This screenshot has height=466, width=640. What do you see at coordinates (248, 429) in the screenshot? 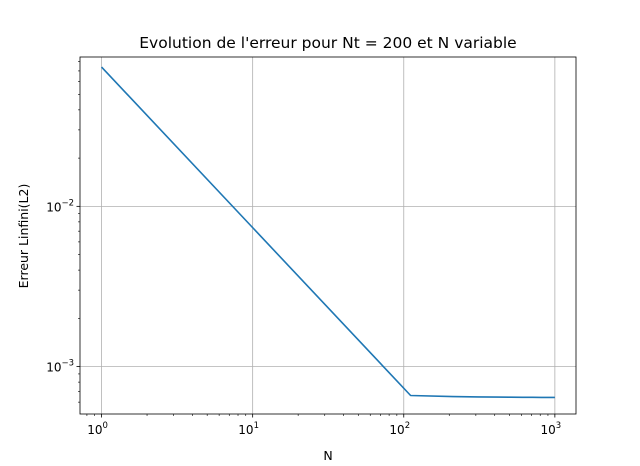
I see `x-tick-label: 10¹` at bounding box center [248, 429].